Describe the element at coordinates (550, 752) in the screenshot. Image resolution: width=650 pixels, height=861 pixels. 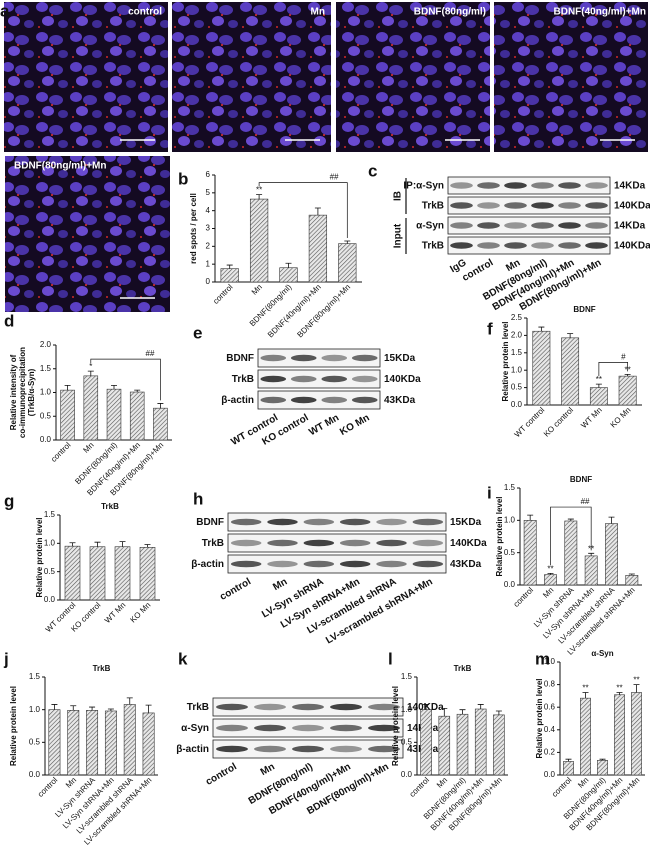
I see `y-tick-label: 0.2` at that location.